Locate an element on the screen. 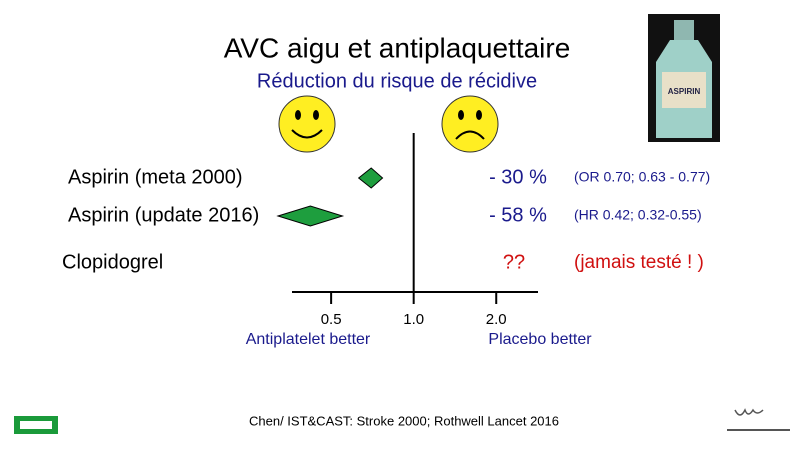  x-tick-label: 2.0 is located at coordinates (496, 319).